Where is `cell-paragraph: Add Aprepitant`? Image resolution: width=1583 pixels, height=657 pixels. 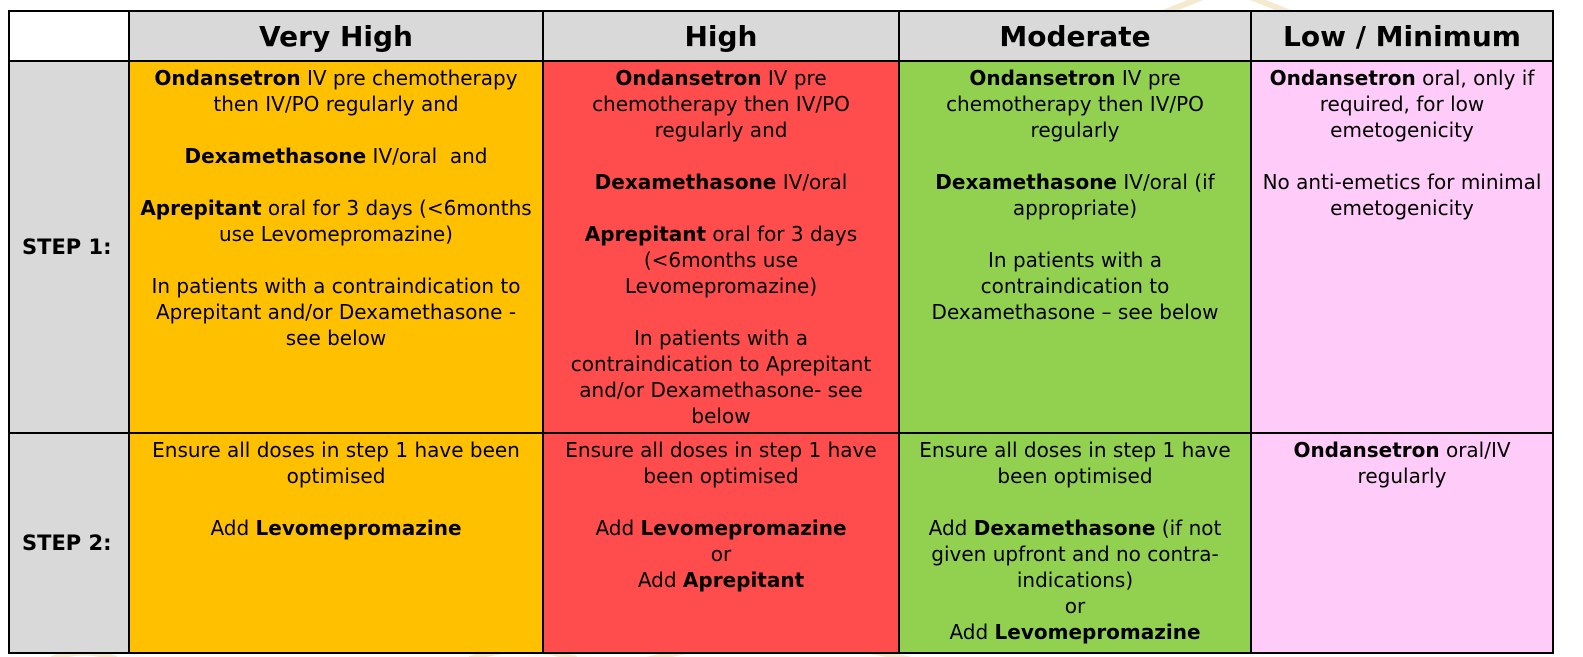
cell-paragraph: Add Aprepitant is located at coordinates (721, 580).